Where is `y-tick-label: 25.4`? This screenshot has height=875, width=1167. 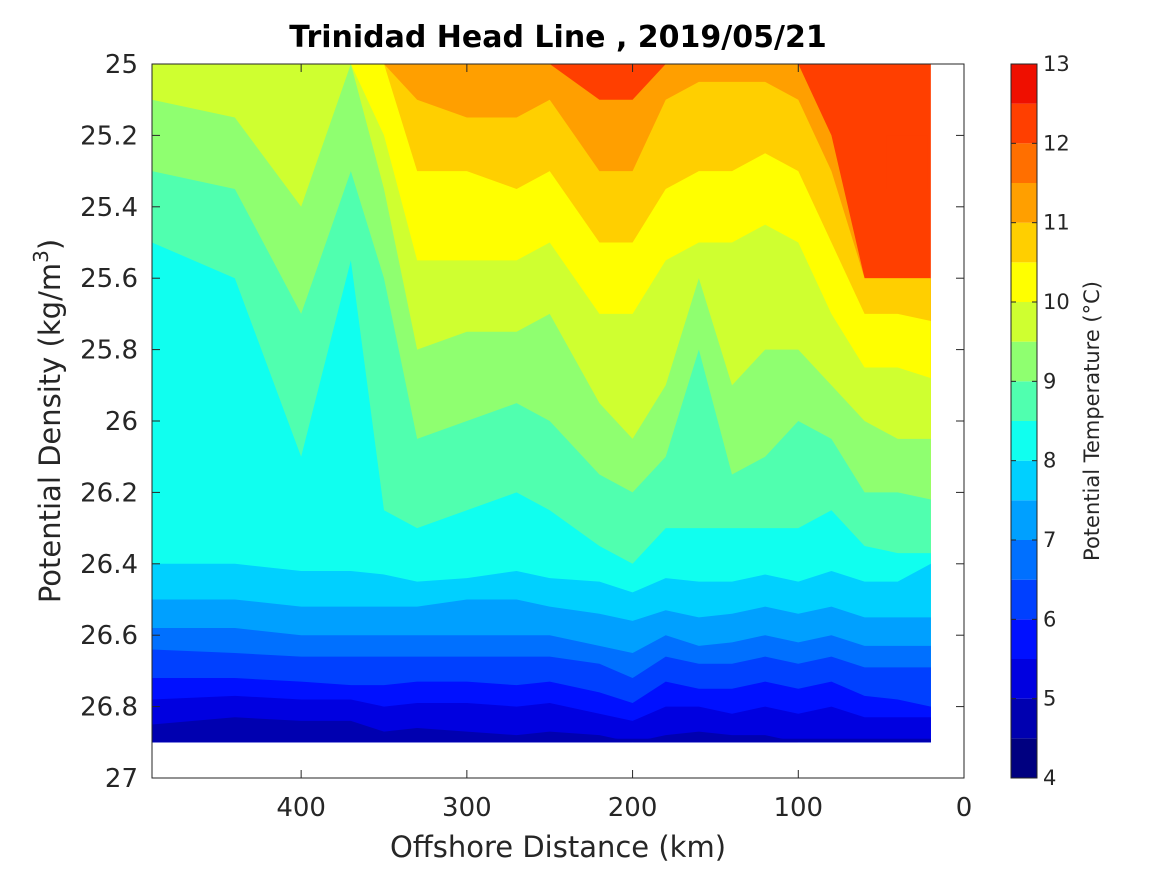
y-tick-label: 25.4 is located at coordinates (109, 208).